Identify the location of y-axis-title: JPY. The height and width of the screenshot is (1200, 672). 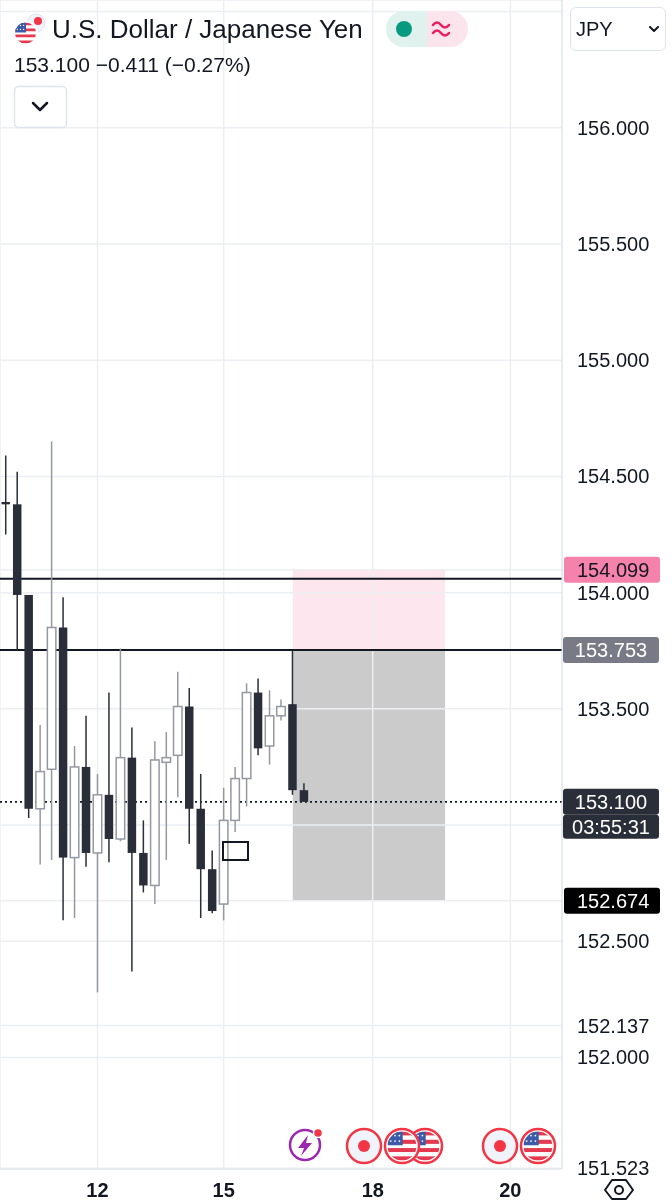
(594, 29).